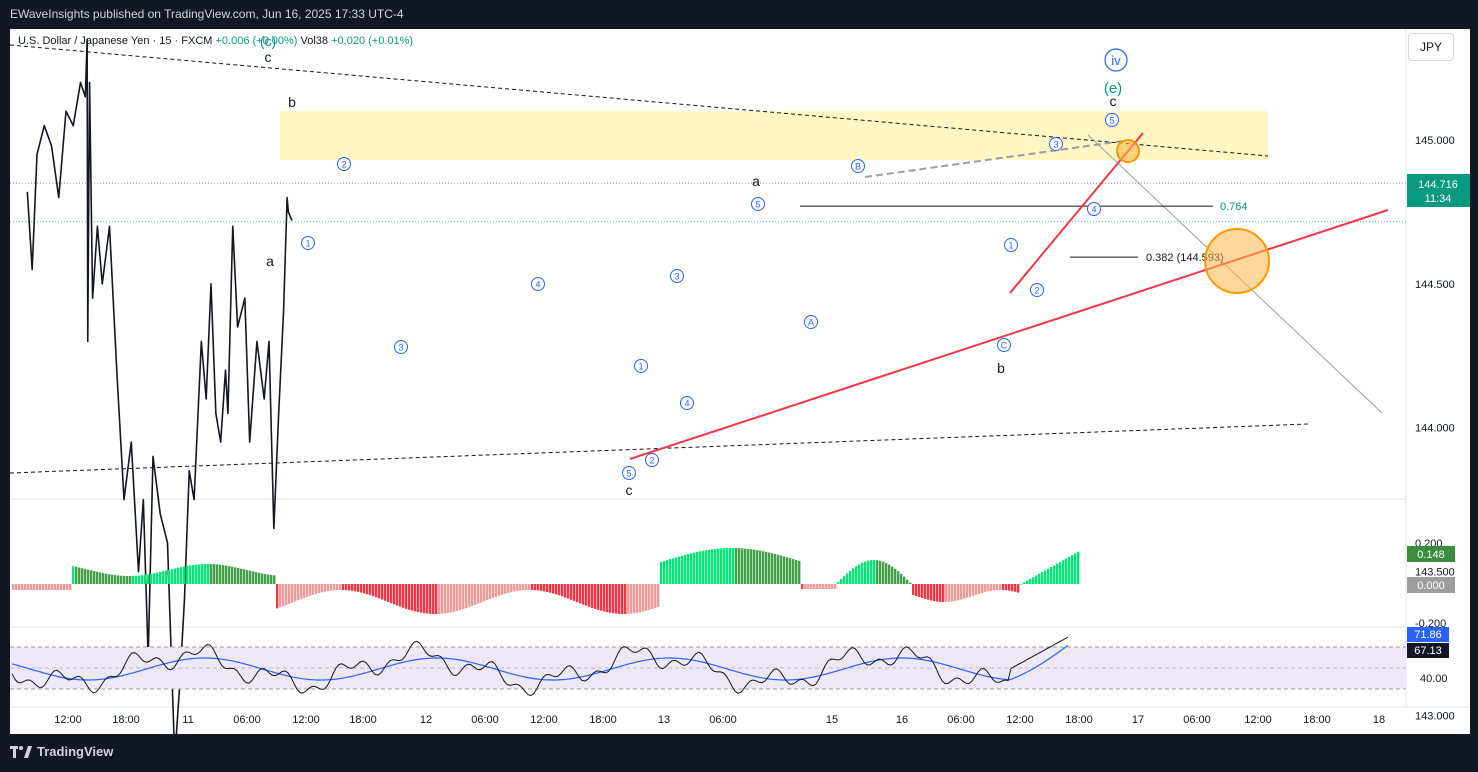  I want to click on time-axis-tick: 06:00, so click(1197, 720).